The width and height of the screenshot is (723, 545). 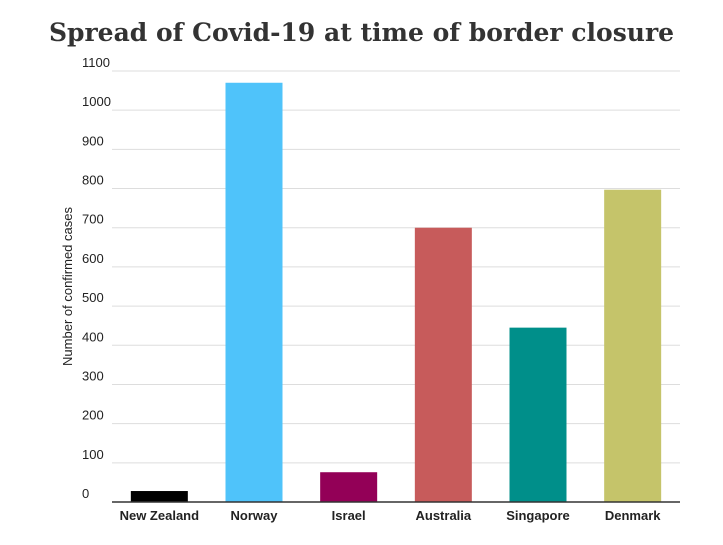 I want to click on bar-australia, so click(x=443, y=364).